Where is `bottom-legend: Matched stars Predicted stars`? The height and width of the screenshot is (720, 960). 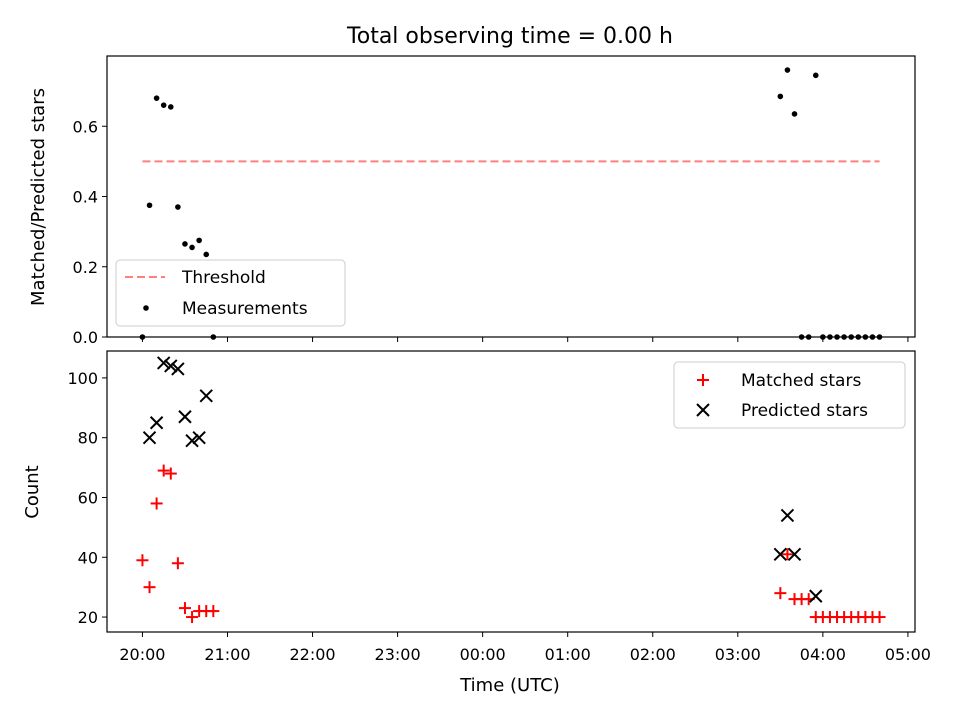 bottom-legend: Matched stars Predicted stars is located at coordinates (789, 395).